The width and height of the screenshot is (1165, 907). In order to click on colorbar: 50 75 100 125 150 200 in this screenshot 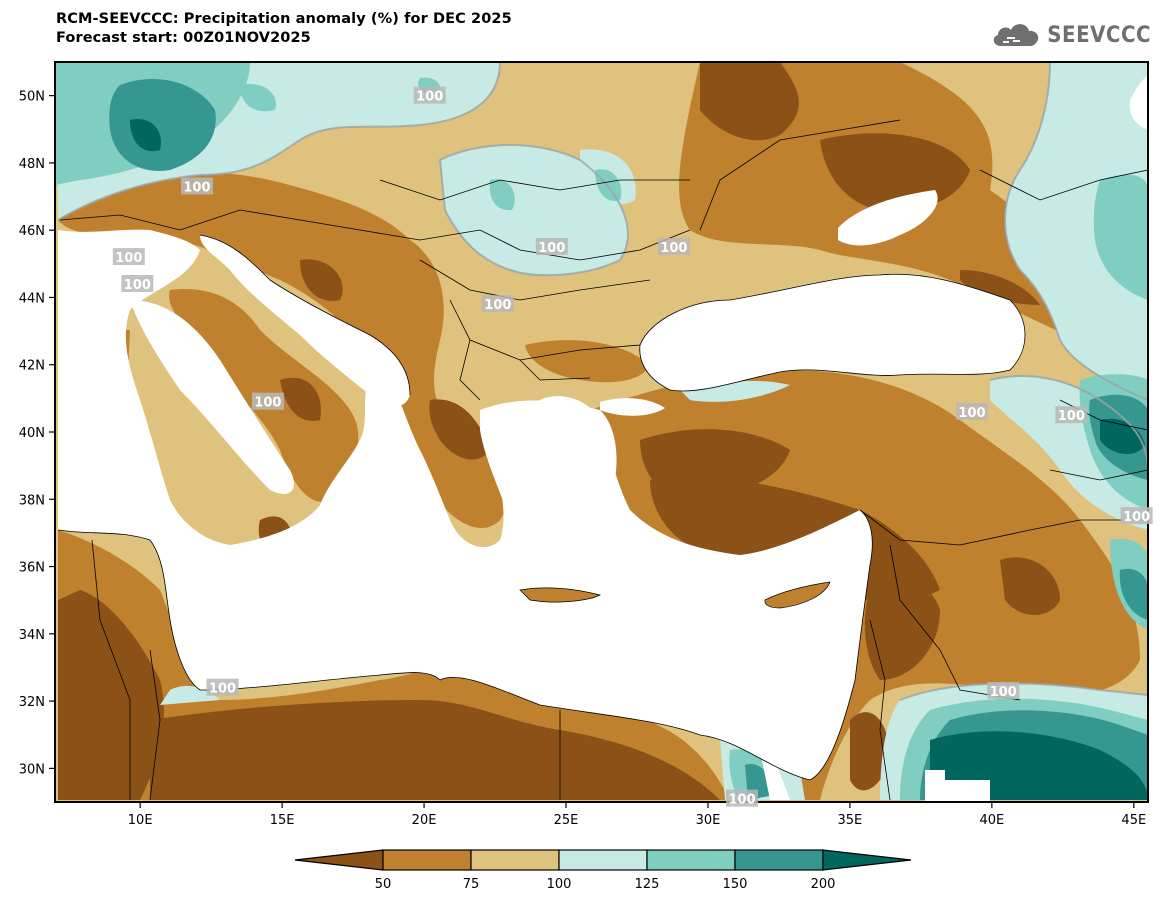, I will do `click(603, 870)`.